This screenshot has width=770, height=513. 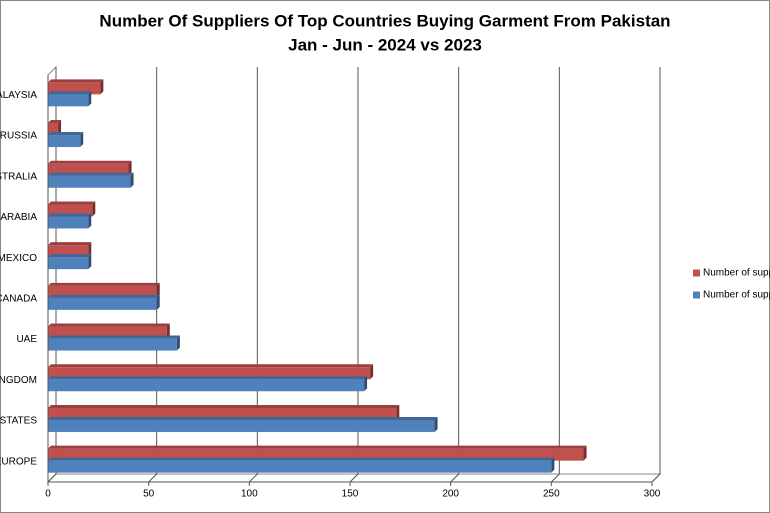 What do you see at coordinates (551, 494) in the screenshot?
I see `x-tick-label: 250` at bounding box center [551, 494].